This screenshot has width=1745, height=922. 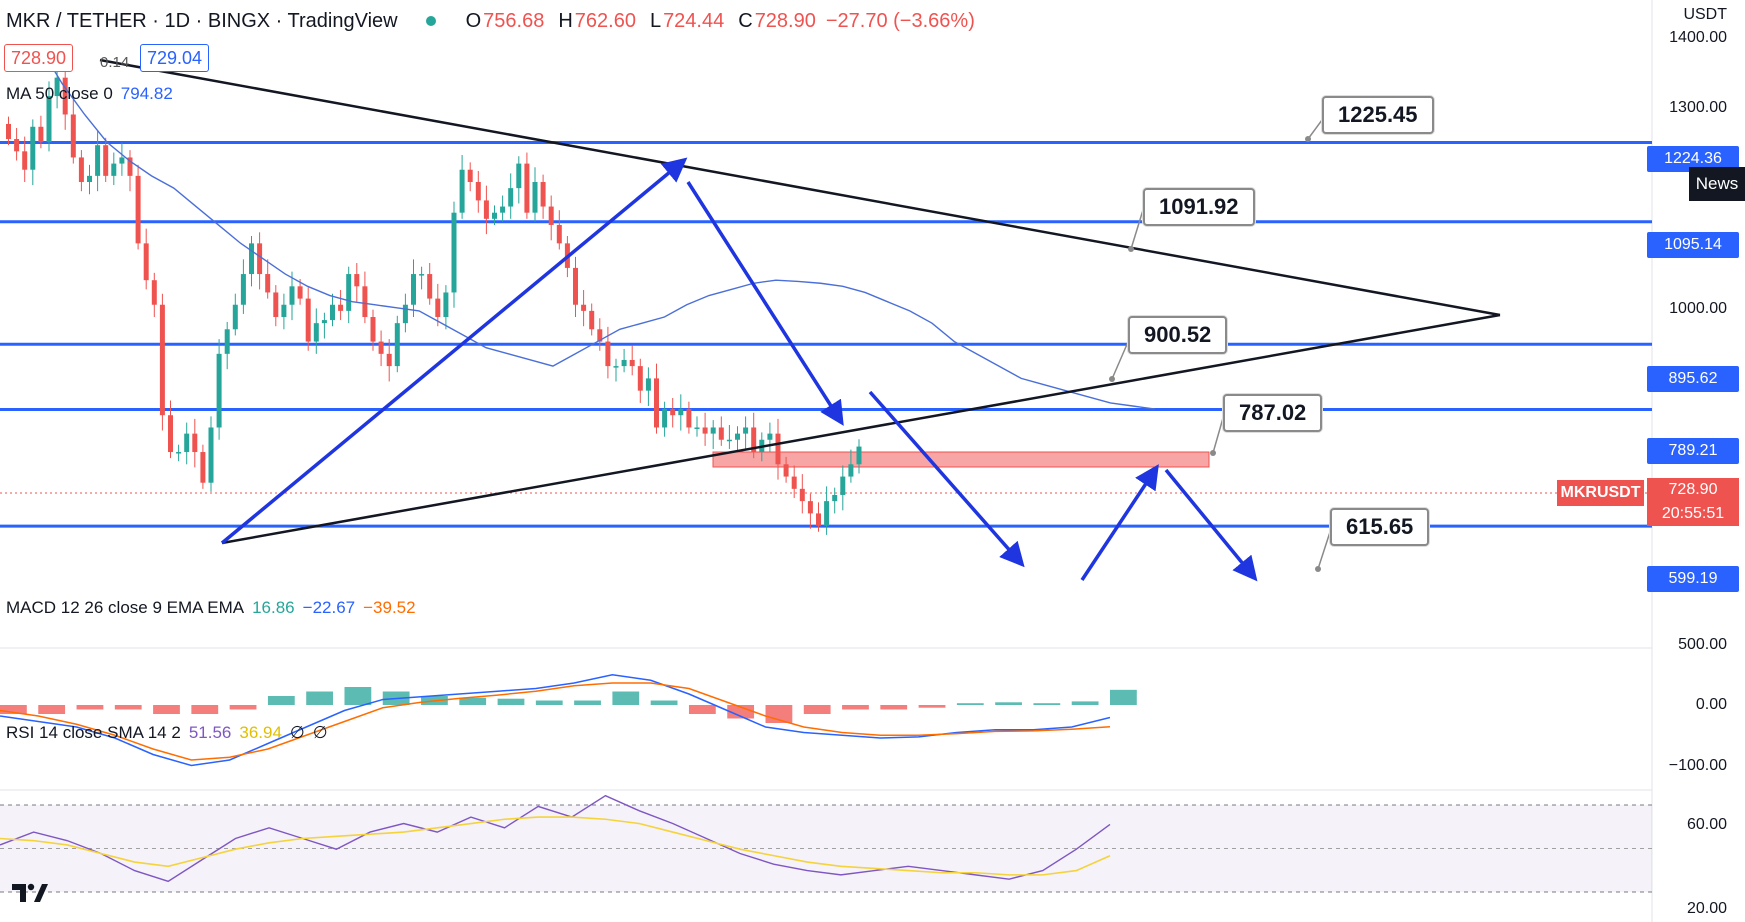 What do you see at coordinates (146, 93) in the screenshot?
I see `ma-value: 794.82` at bounding box center [146, 93].